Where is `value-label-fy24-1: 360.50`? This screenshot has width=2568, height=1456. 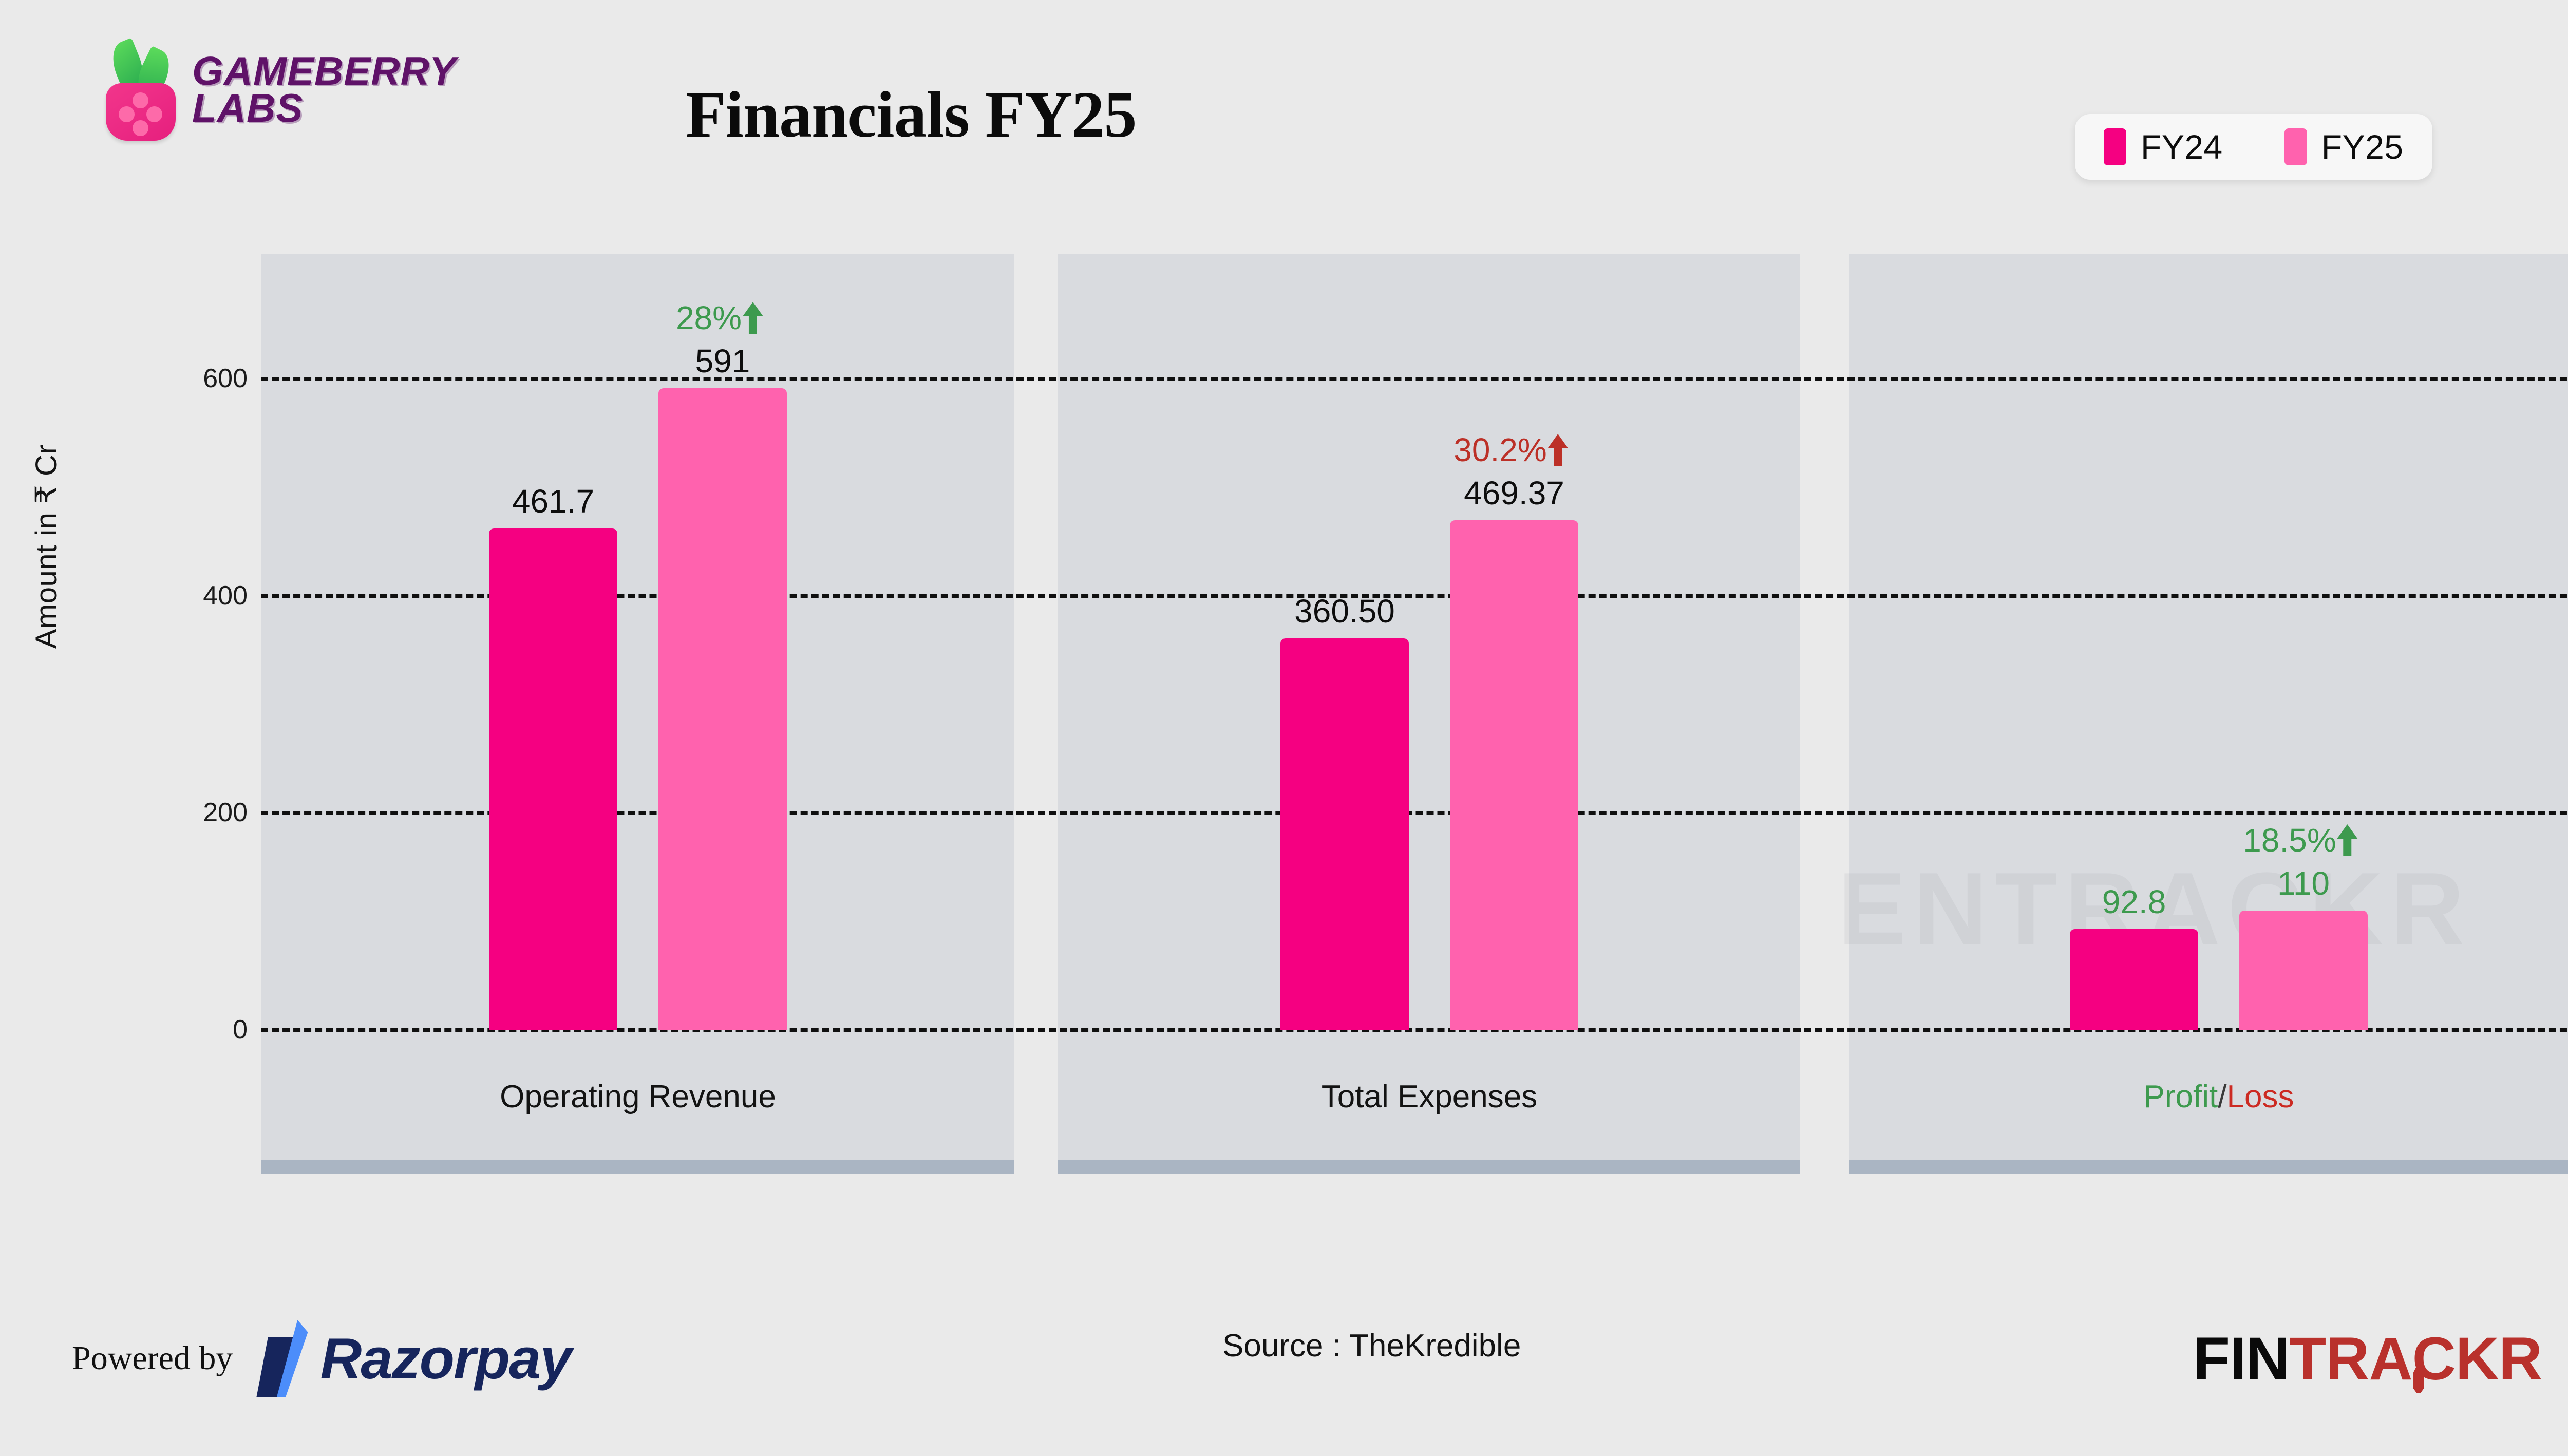 value-label-fy24-1: 360.50 is located at coordinates (1344, 611).